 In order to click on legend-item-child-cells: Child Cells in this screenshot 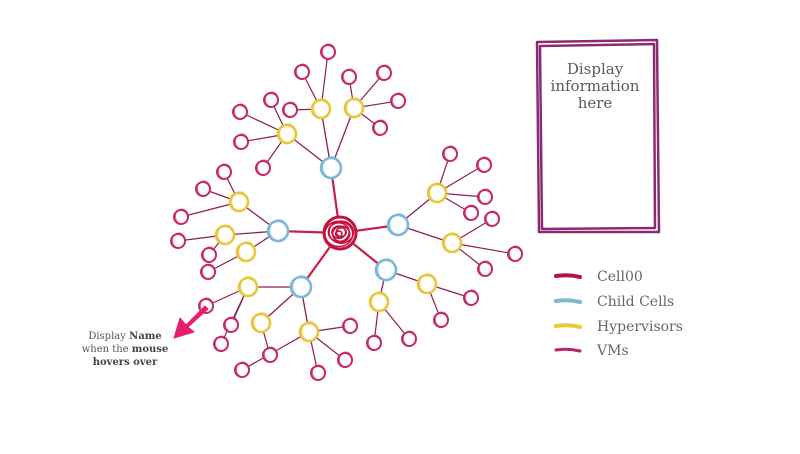, I will do `click(614, 302)`.